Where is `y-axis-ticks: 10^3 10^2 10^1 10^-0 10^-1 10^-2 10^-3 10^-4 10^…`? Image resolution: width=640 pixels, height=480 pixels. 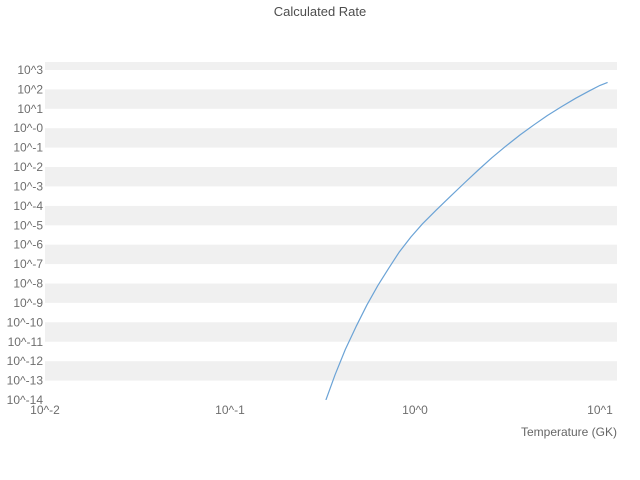
y-axis-ticks: 10^3 10^2 10^1 10^-0 10^-1 10^-2 10^-3 10^-4 10^… is located at coordinates (25, 235).